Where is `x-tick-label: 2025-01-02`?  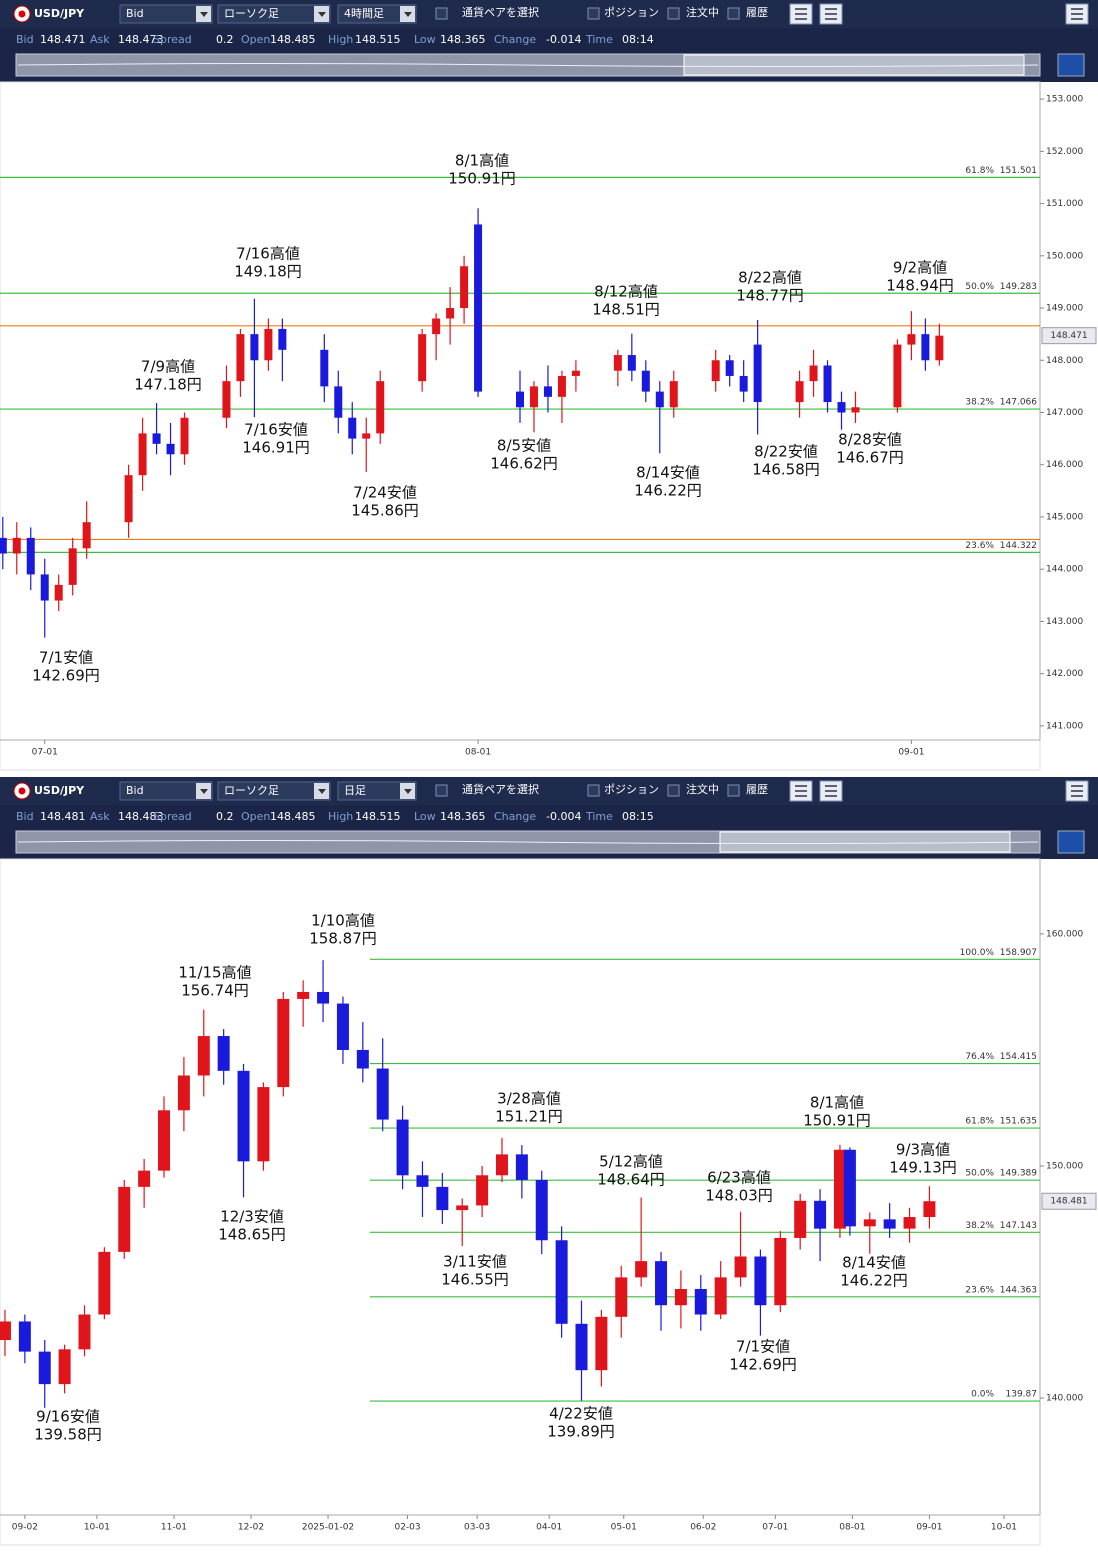
x-tick-label: 2025-01-02 is located at coordinates (328, 1528).